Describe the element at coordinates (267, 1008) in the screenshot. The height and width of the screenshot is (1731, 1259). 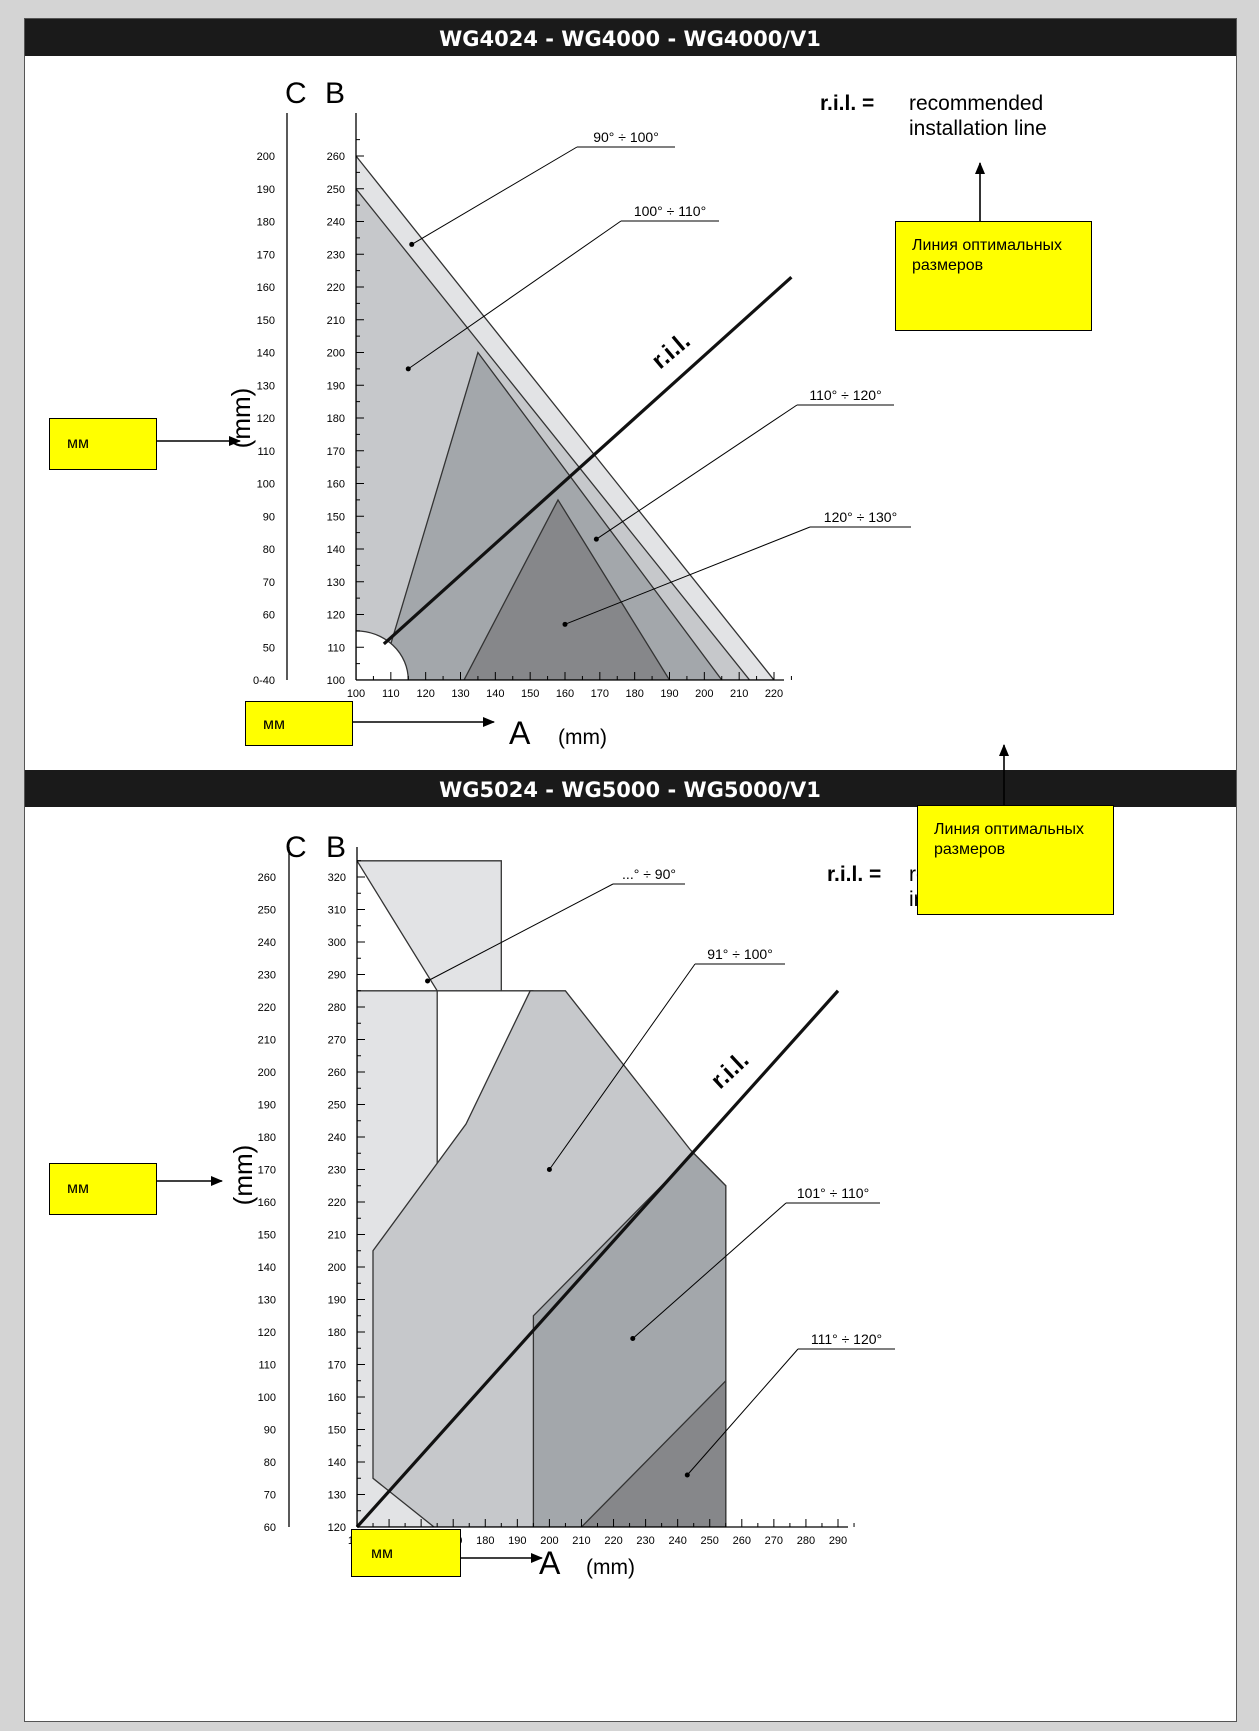
I see `c-tick-label: 220` at that location.